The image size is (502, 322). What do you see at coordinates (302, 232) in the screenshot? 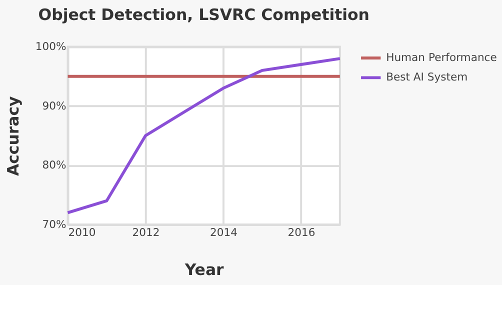
I see `x-tick-label: 2016` at bounding box center [302, 232].